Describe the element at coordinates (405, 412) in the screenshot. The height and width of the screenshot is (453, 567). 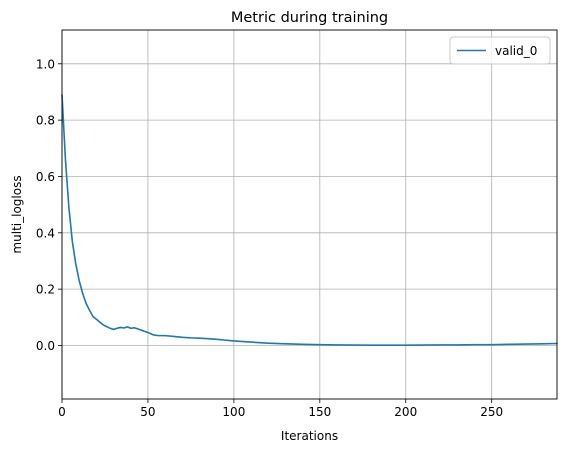
I see `x-tick-label: 200` at that location.